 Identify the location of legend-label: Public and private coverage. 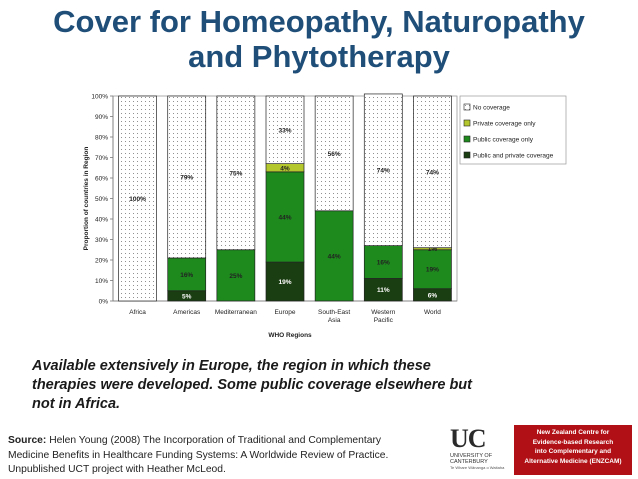
(513, 156).